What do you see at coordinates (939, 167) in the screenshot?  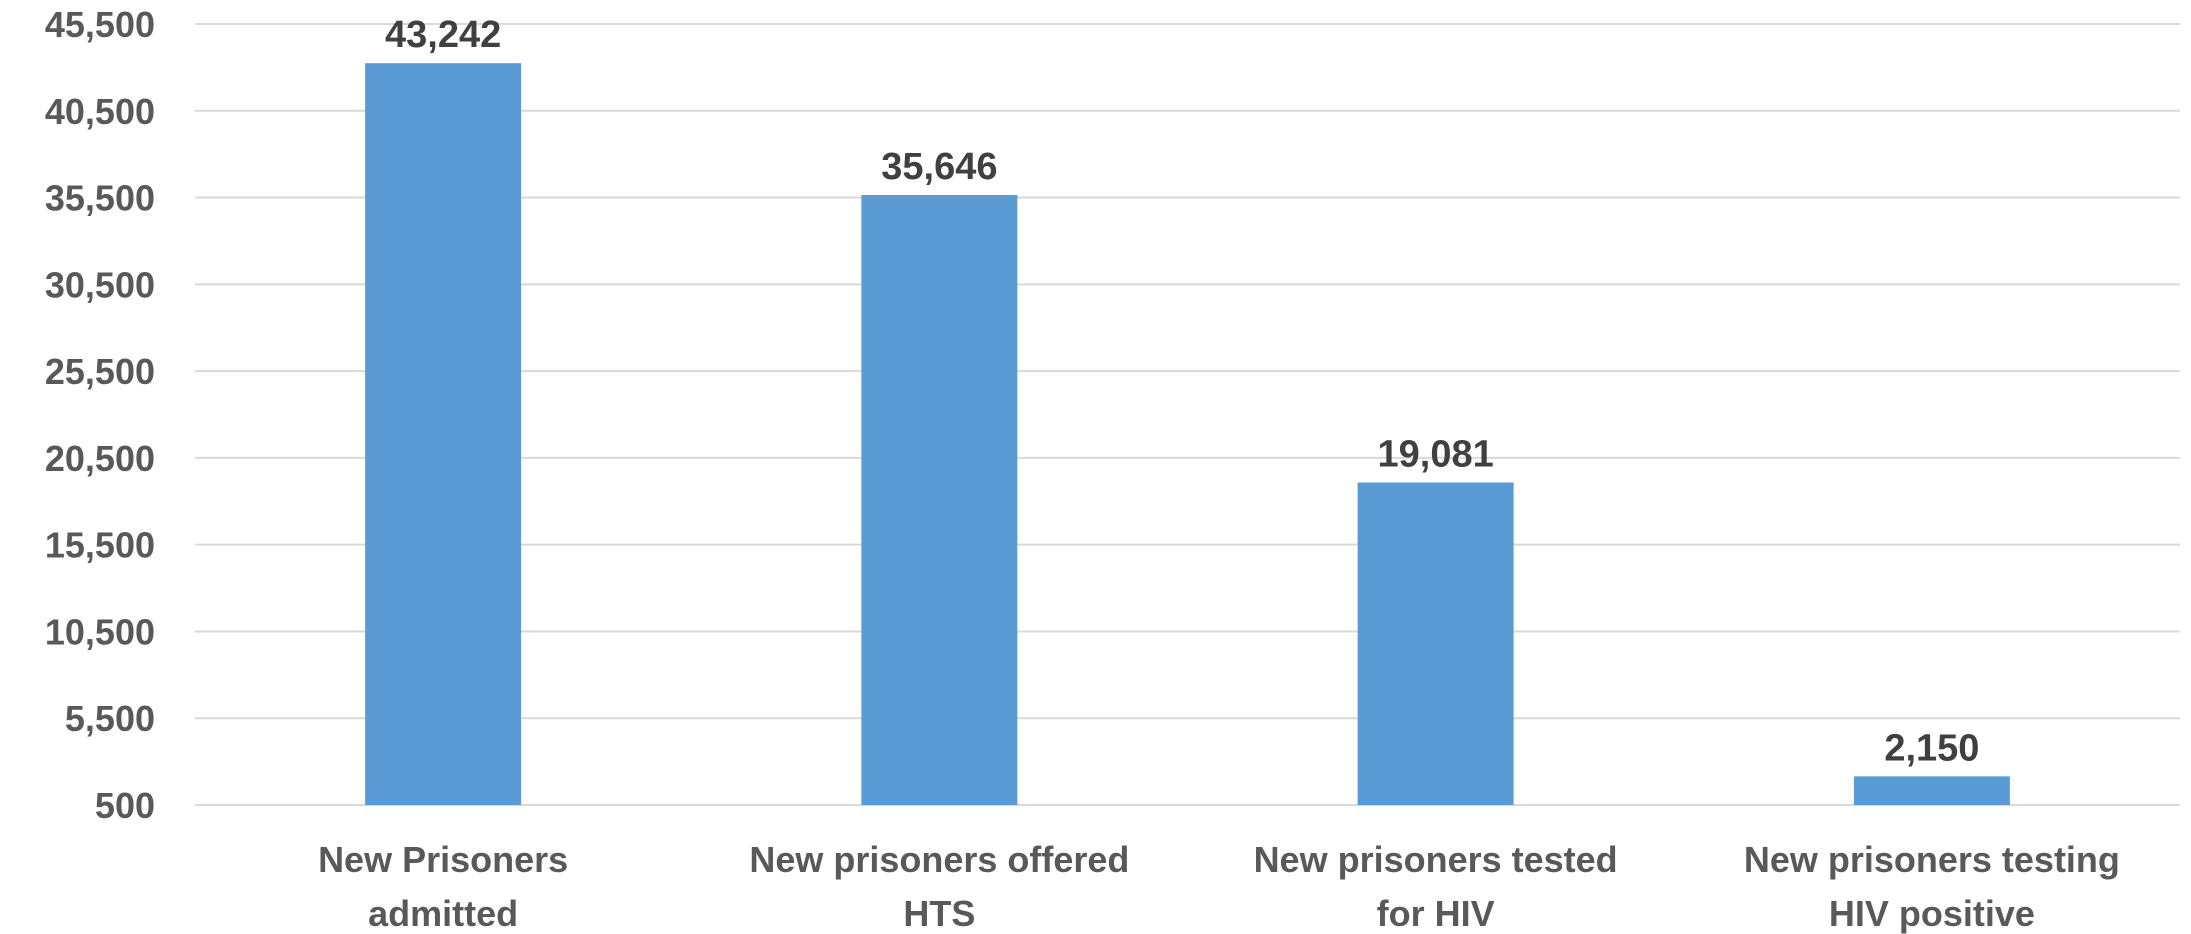 I see `data-label: 35,646` at bounding box center [939, 167].